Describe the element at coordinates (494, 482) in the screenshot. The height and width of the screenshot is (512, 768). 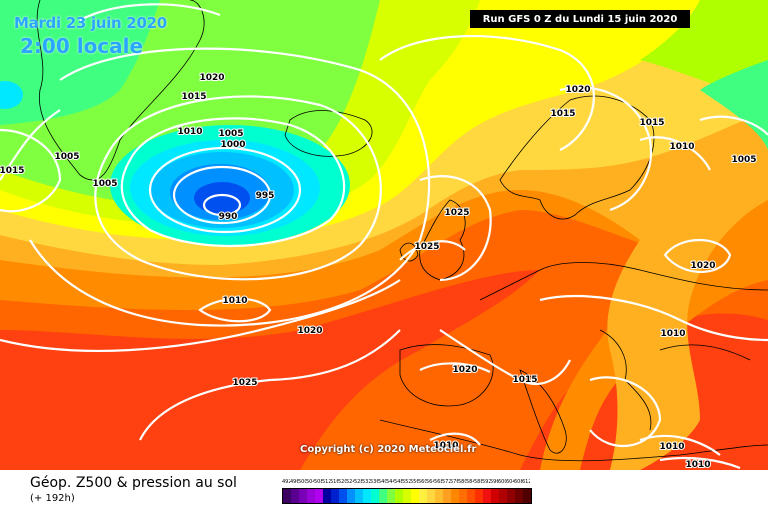
I see `legend-value-label: 596` at that location.